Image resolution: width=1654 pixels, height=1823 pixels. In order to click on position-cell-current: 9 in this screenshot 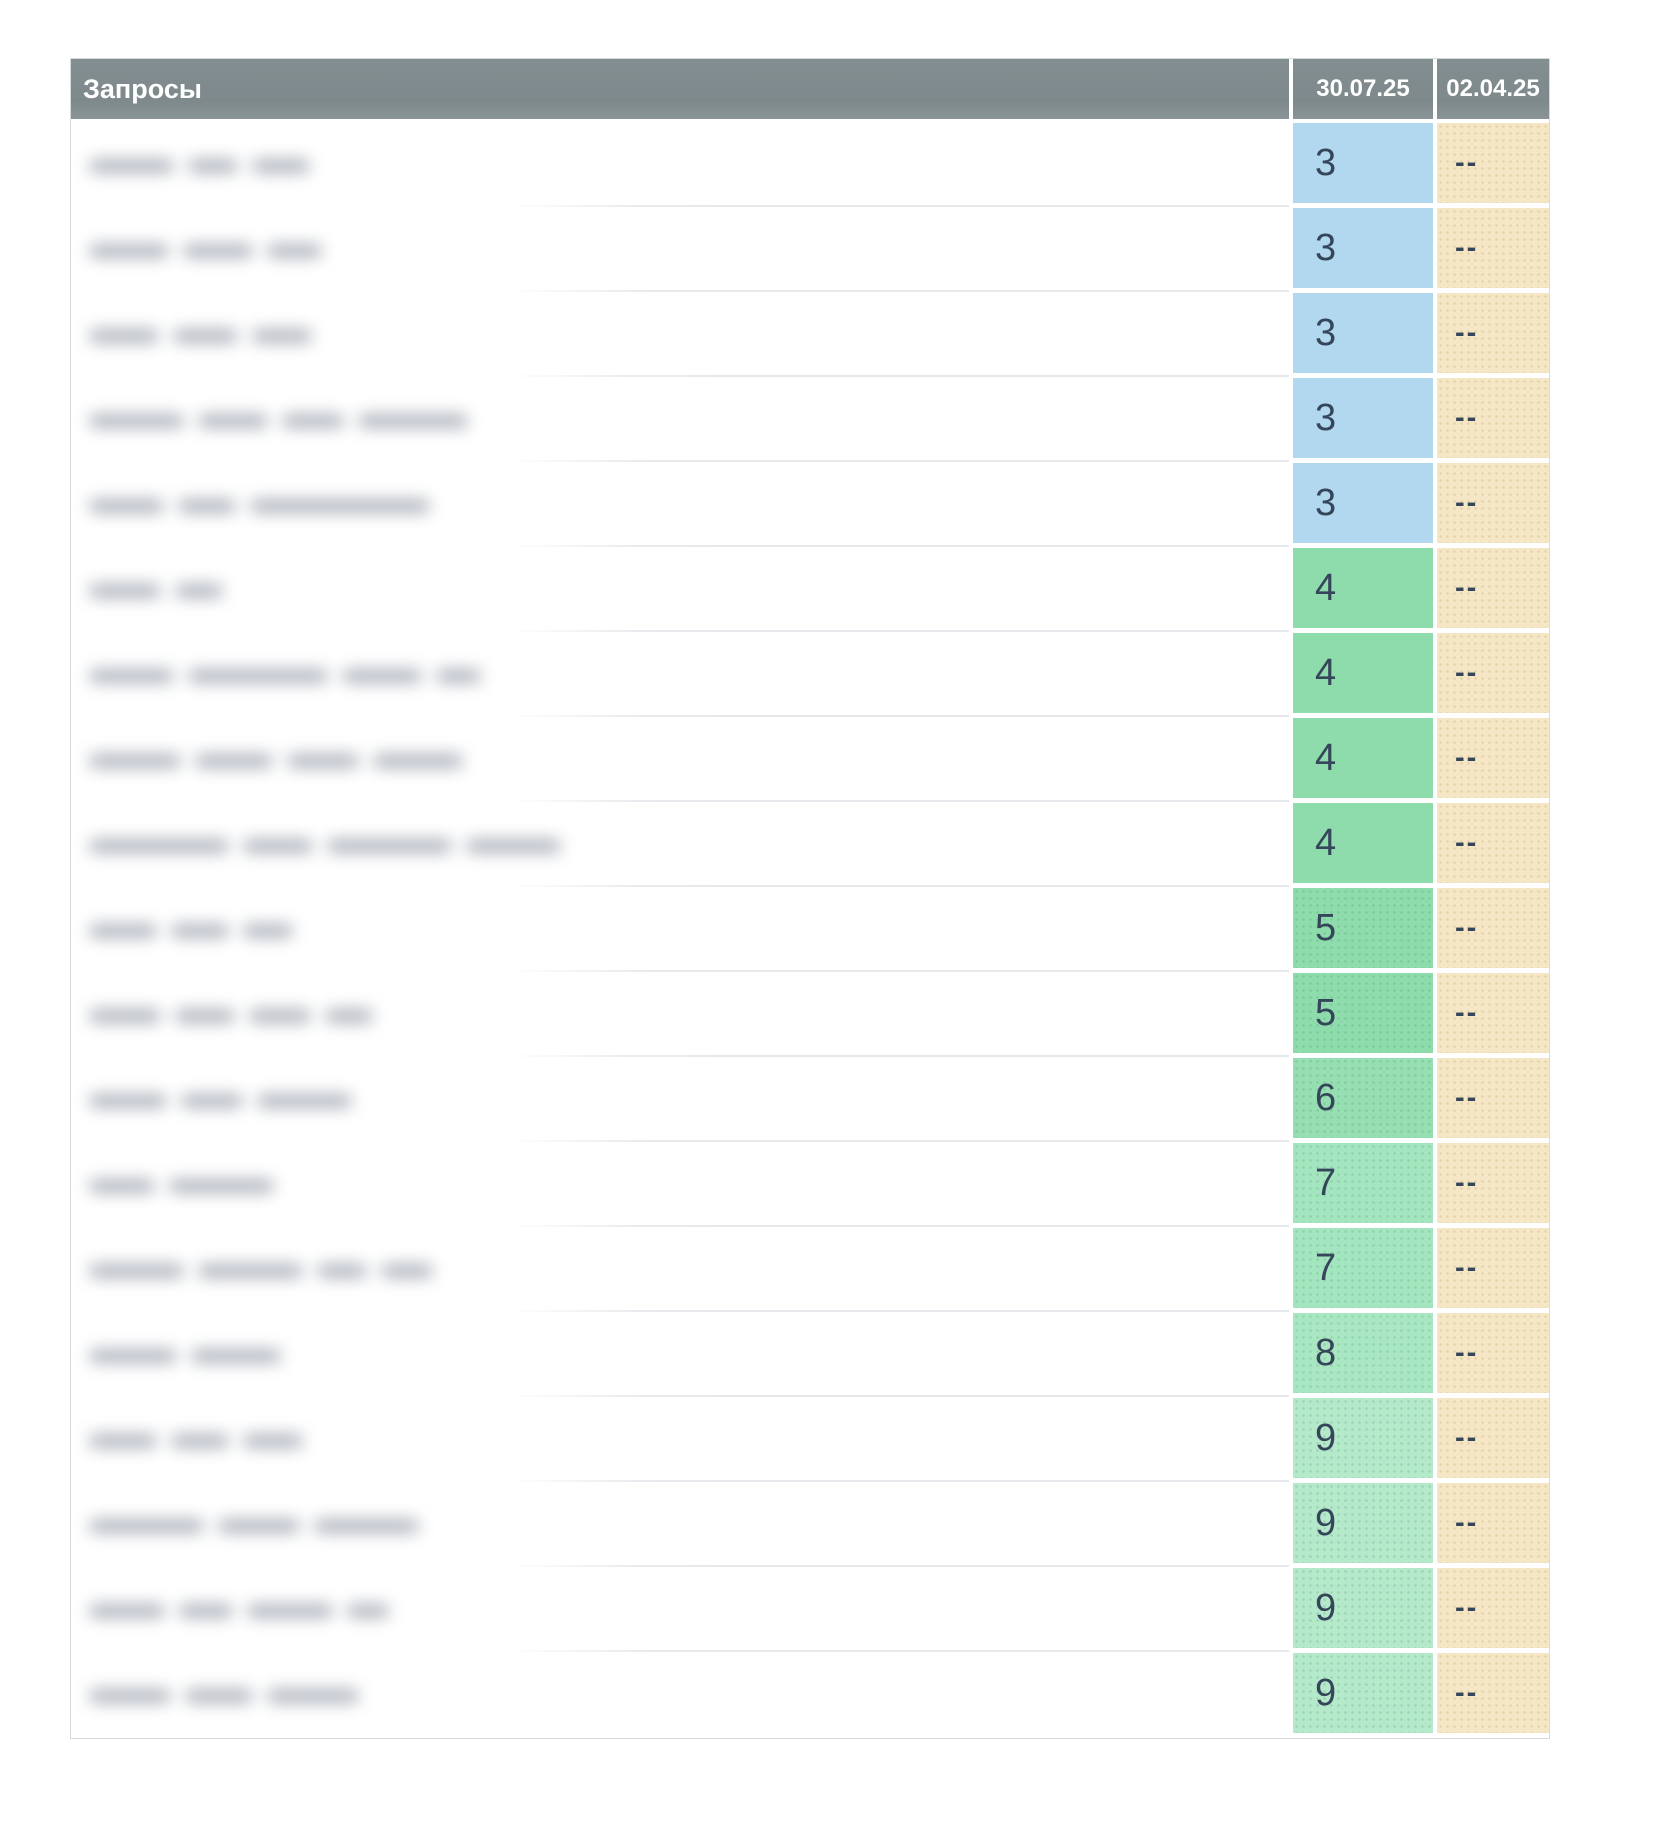, I will do `click(1363, 1523)`.